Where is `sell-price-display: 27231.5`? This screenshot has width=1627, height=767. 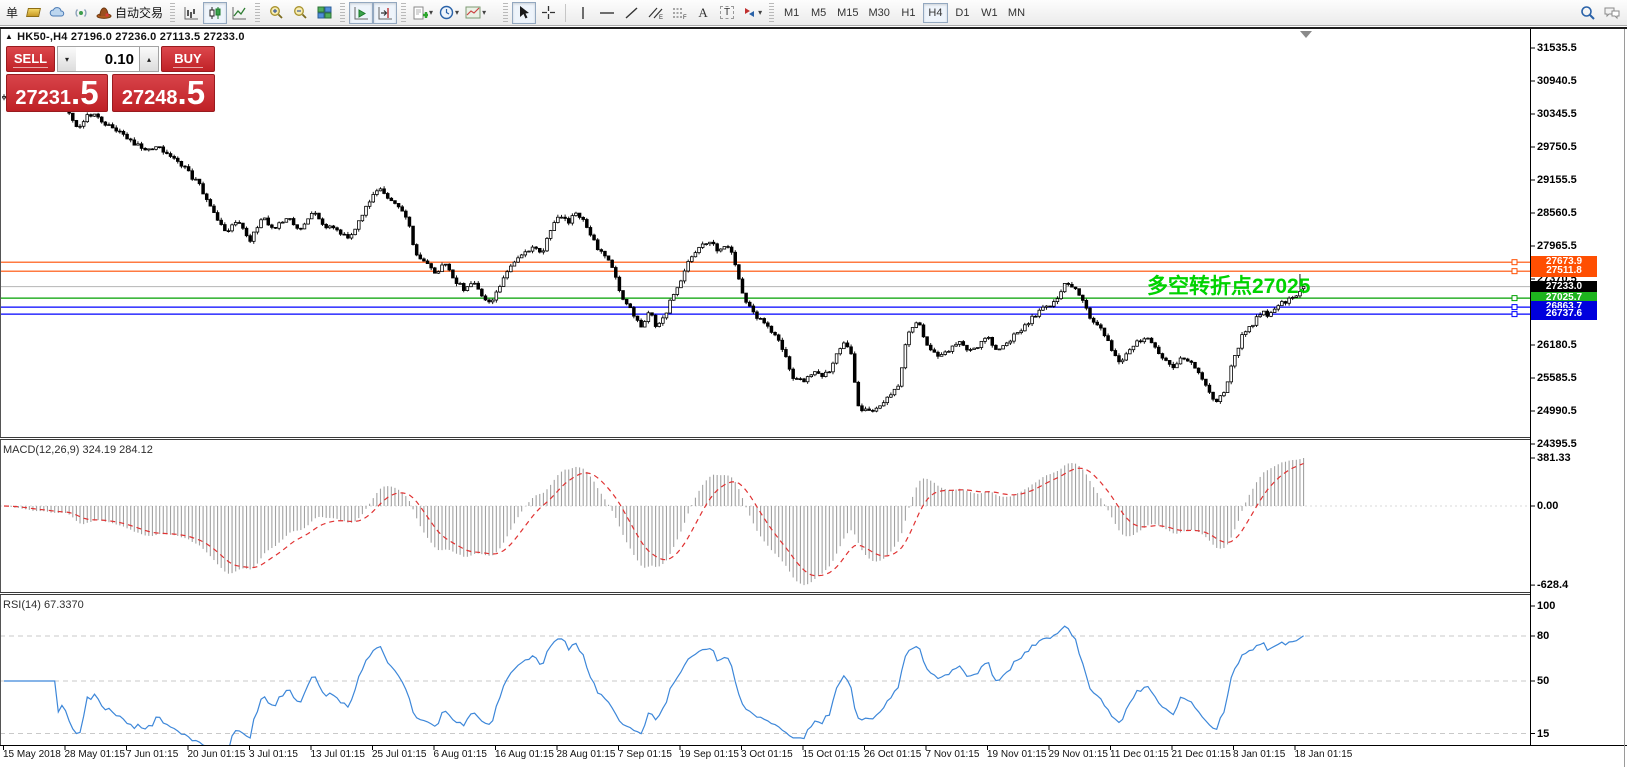
sell-price-display: 27231.5 is located at coordinates (57, 93).